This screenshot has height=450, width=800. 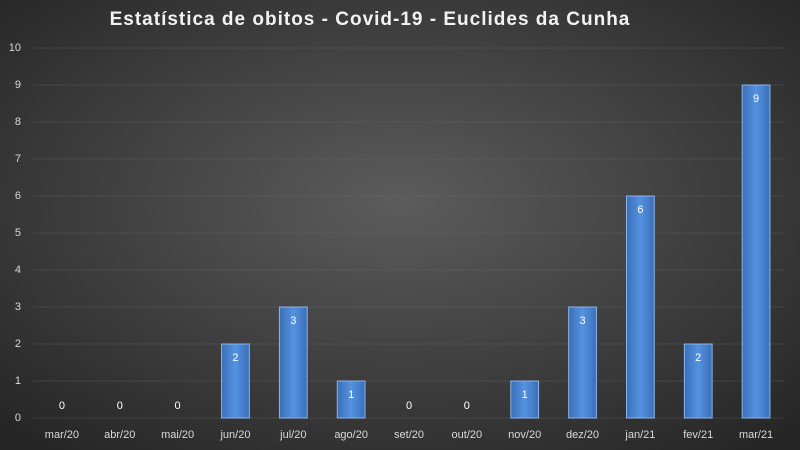 What do you see at coordinates (15, 48) in the screenshot?
I see `y-tick-label: 10` at bounding box center [15, 48].